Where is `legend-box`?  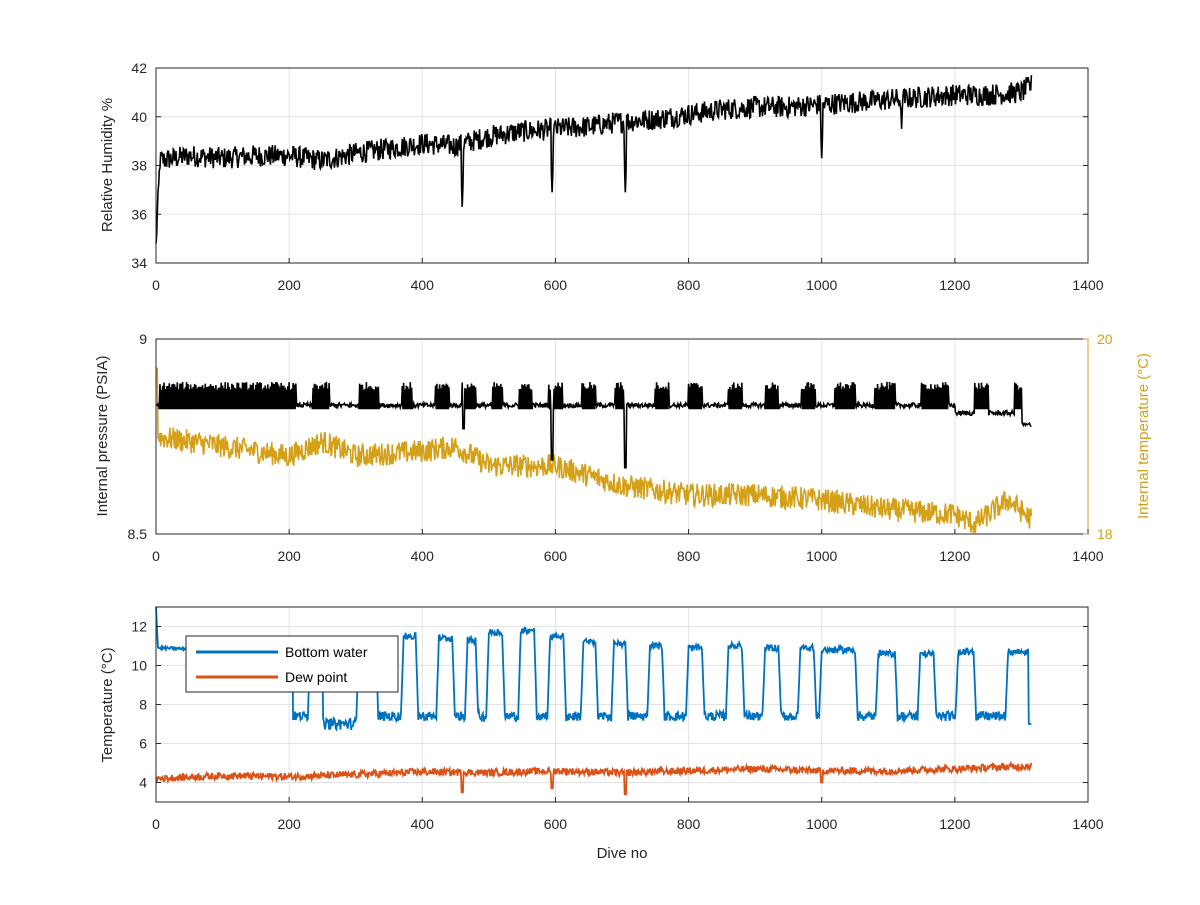
legend-box is located at coordinates (292, 664).